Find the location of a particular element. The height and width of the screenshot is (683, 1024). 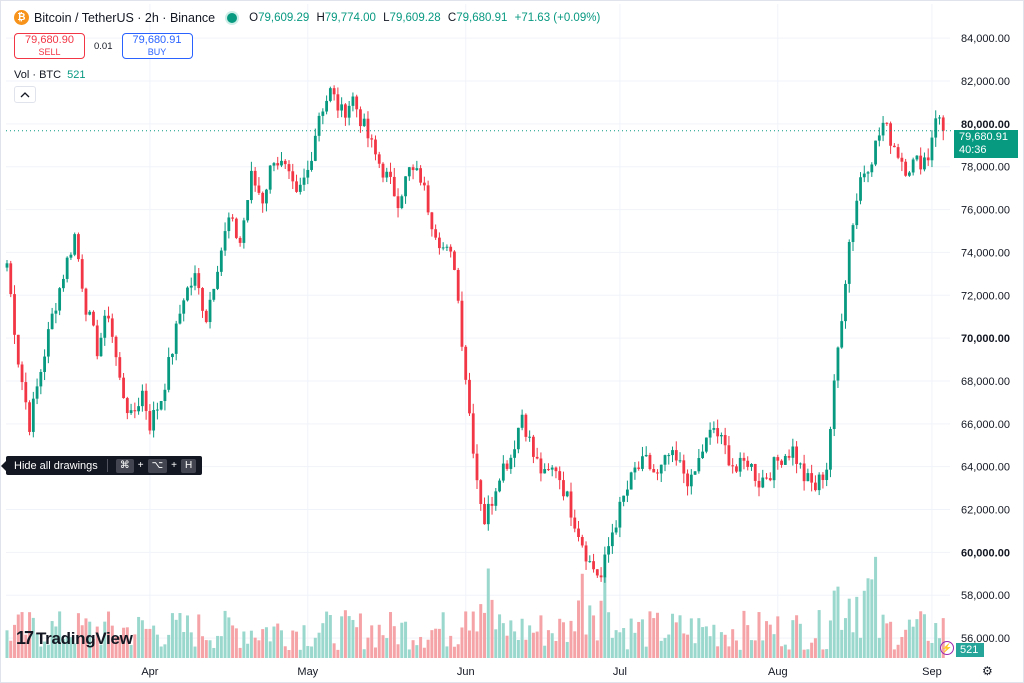

hide-drawings-tooltip: Hide all drawings ⌘ + ⌥ + H is located at coordinates (101, 465).